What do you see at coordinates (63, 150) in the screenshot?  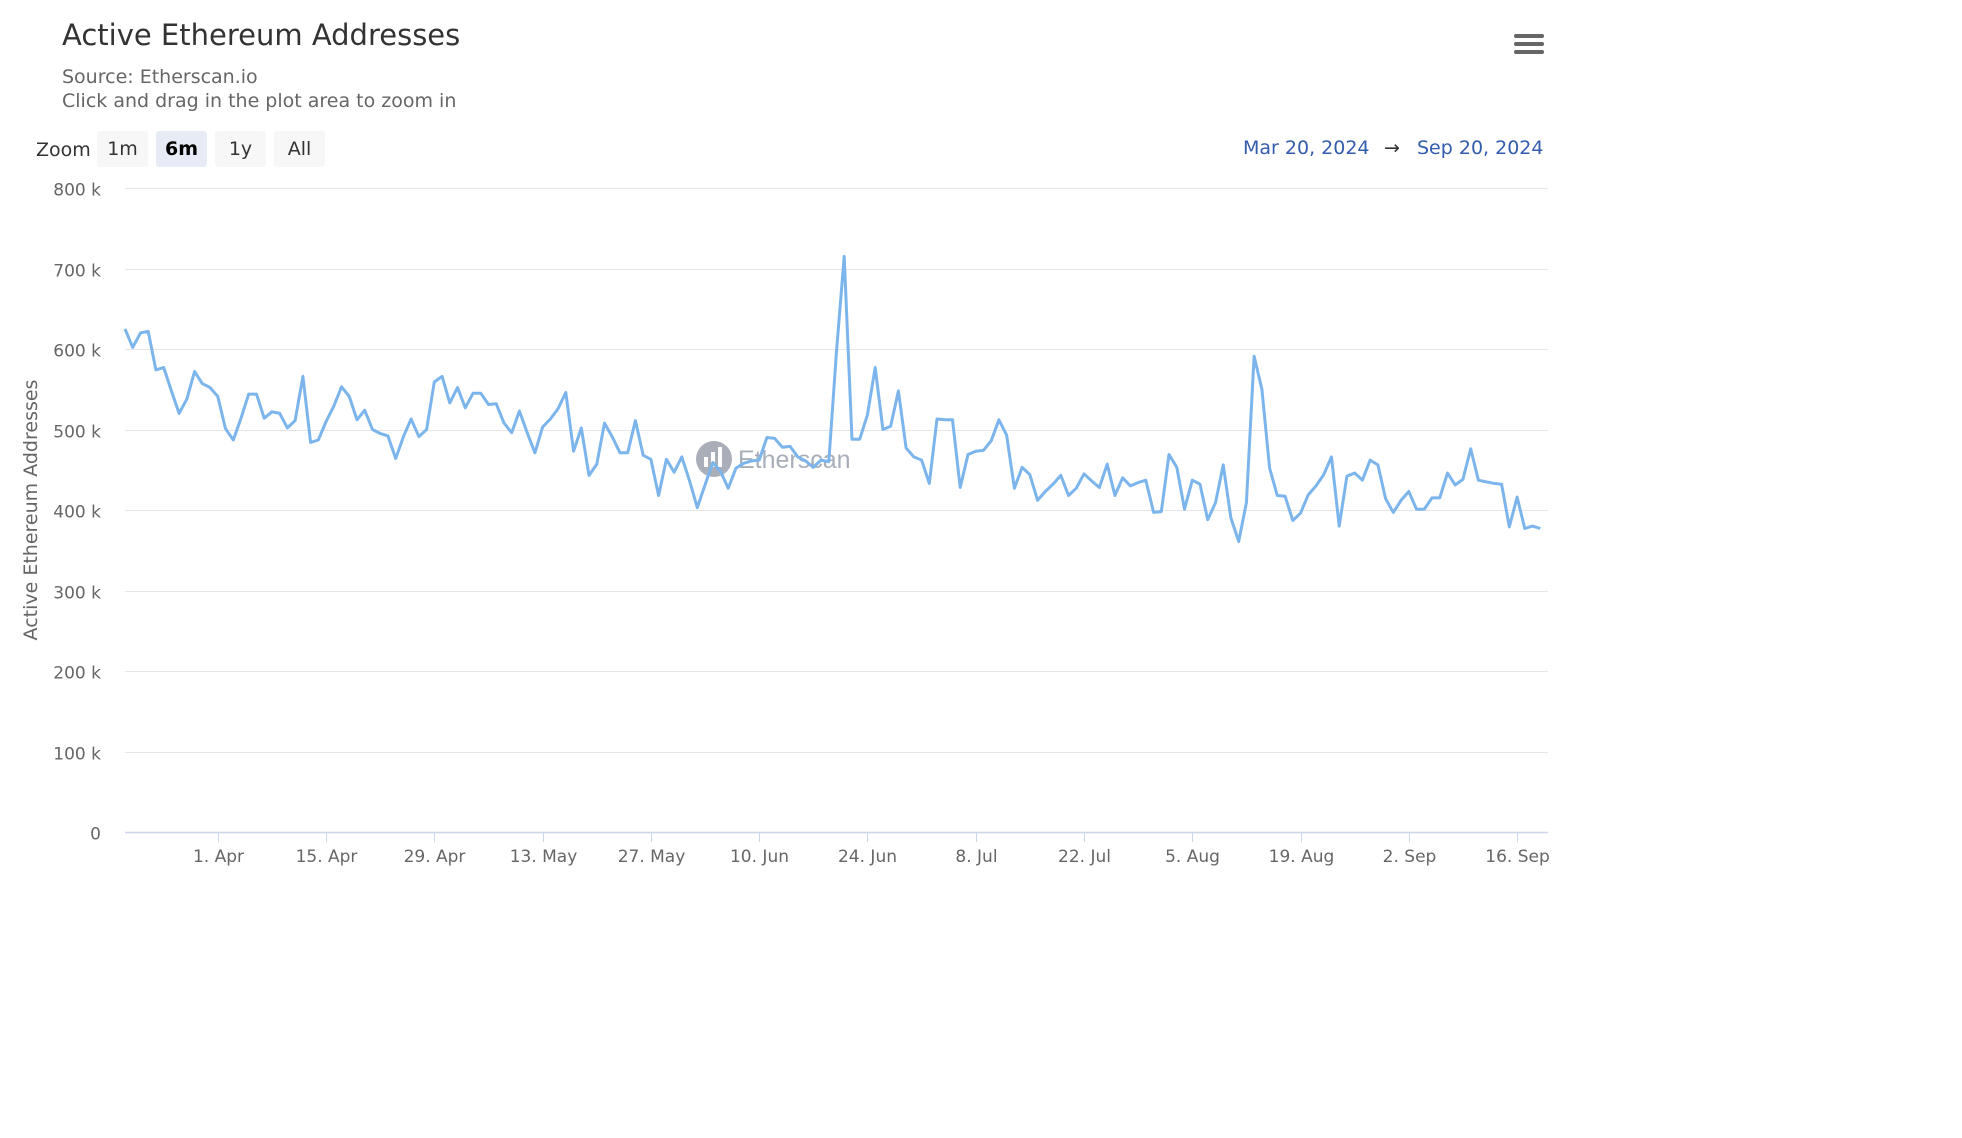 I see `zoom-label: Zoom` at bounding box center [63, 150].